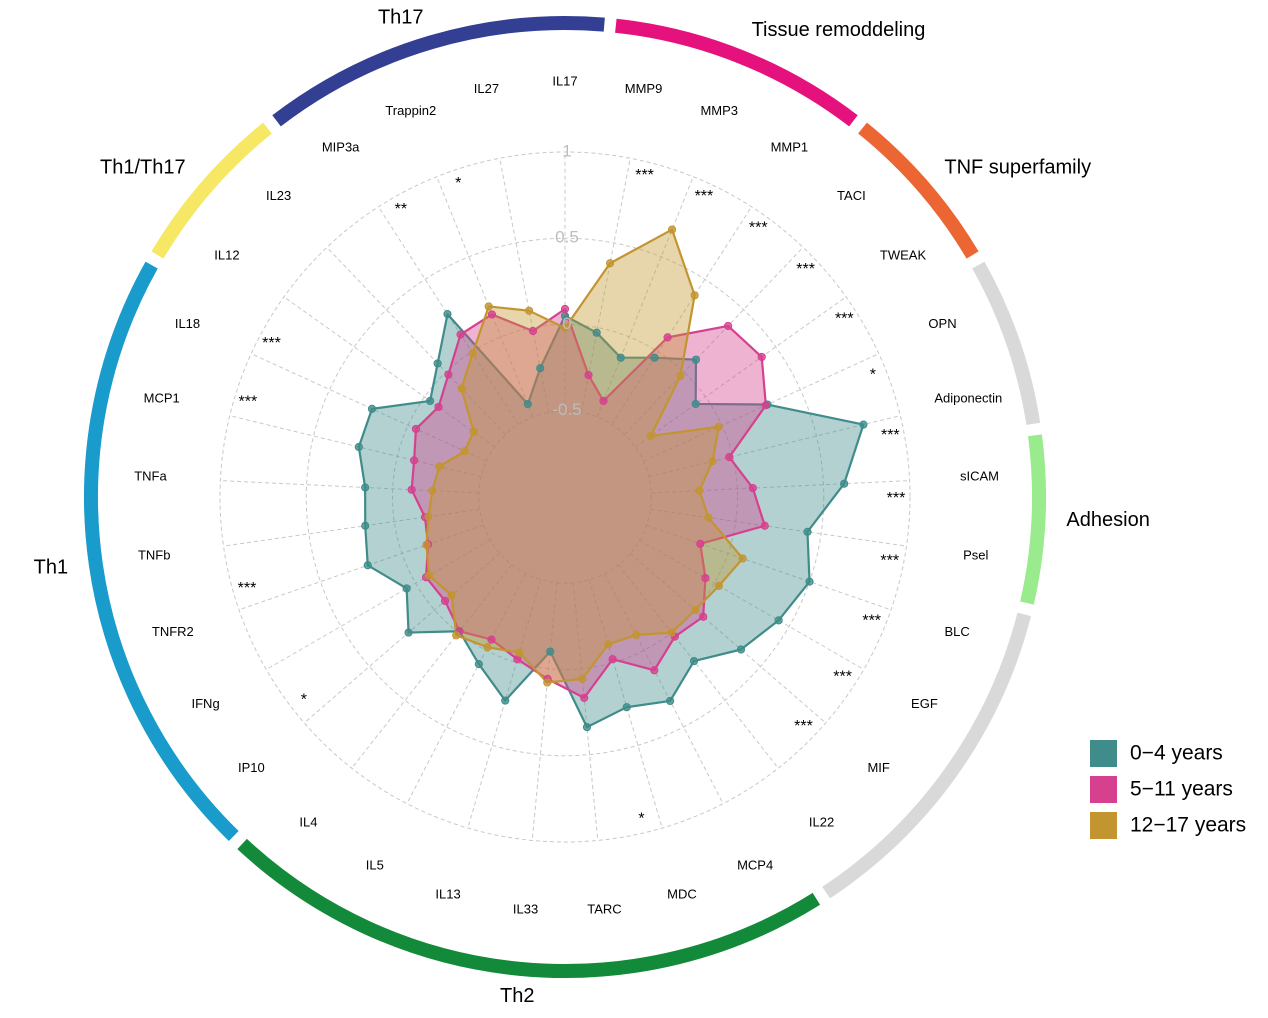 The image size is (1268, 1018). Describe the element at coordinates (682, 894) in the screenshot. I see `category-label: MDC` at that location.